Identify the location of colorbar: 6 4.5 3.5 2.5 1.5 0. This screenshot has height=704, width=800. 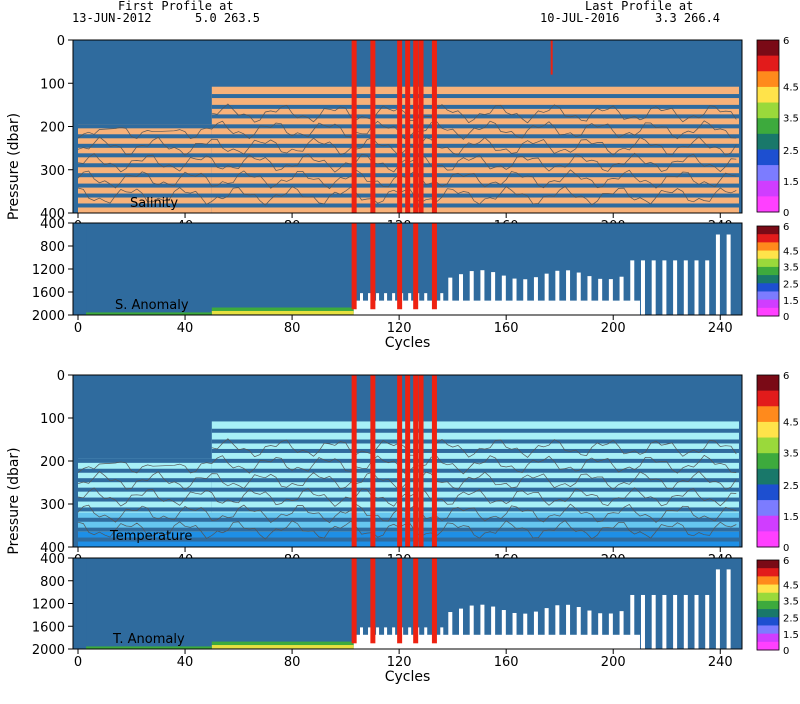
(777, 462).